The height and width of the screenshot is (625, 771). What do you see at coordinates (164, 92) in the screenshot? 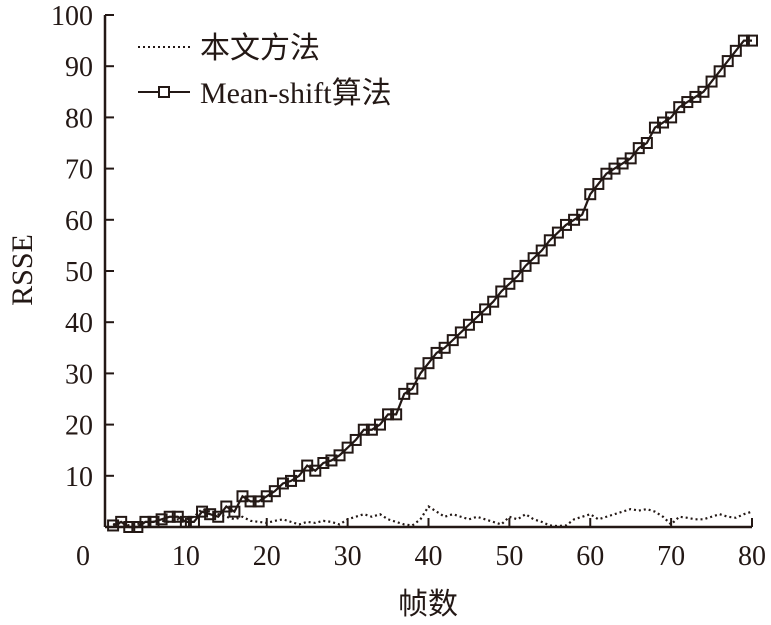
I see `legend-marker-meanshift` at bounding box center [164, 92].